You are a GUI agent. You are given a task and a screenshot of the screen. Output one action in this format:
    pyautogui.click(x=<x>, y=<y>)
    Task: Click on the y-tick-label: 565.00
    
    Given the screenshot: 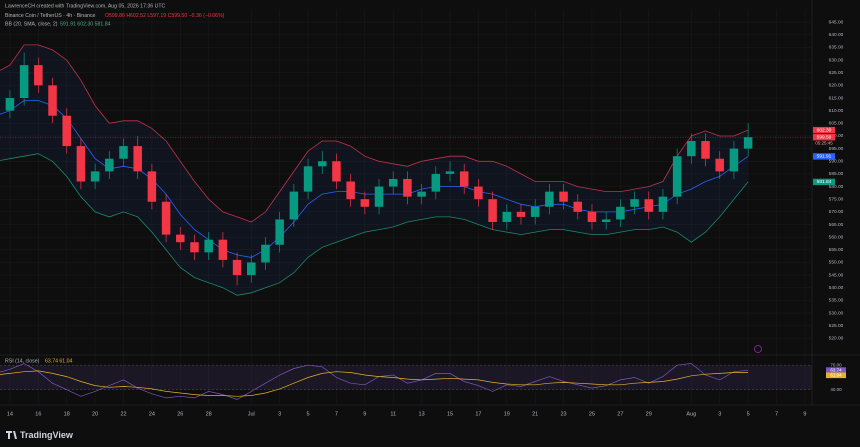 What is the action you would take?
    pyautogui.click(x=836, y=225)
    